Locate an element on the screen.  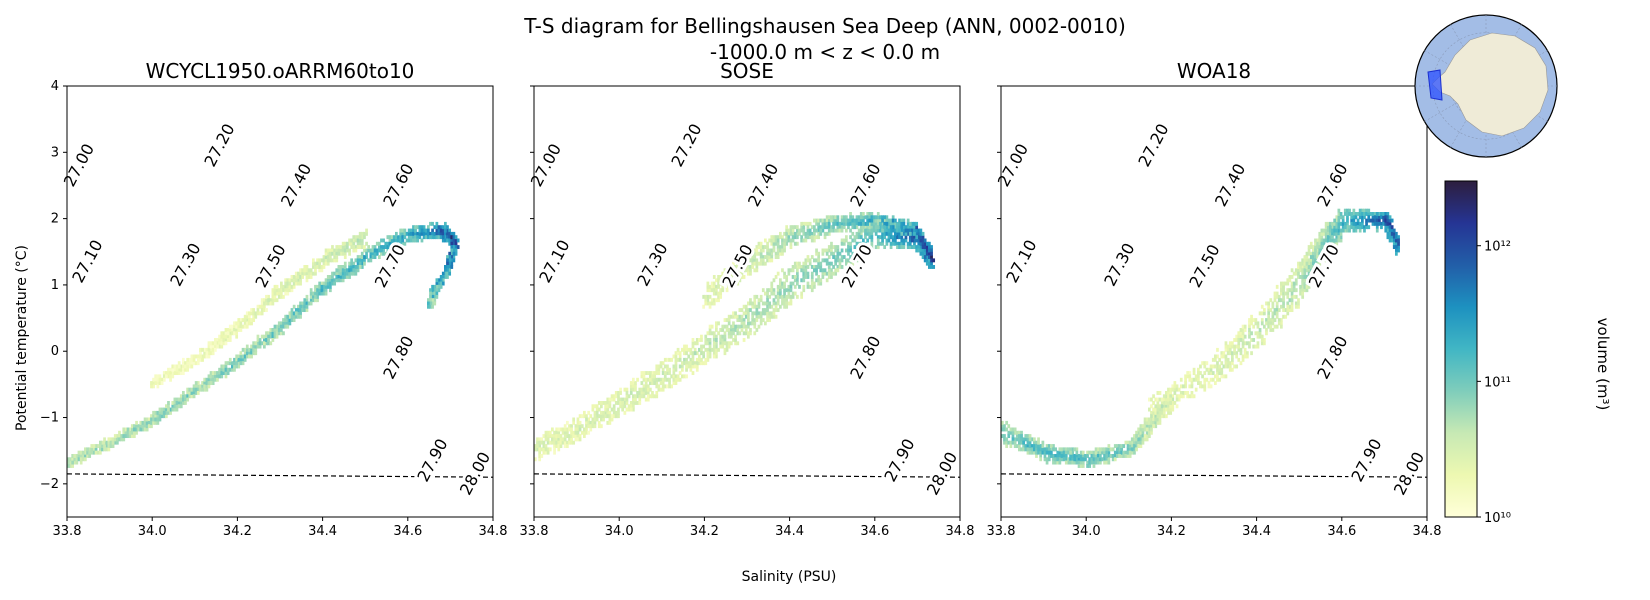
contour-label-text: 27.30 is located at coordinates (185, 264).